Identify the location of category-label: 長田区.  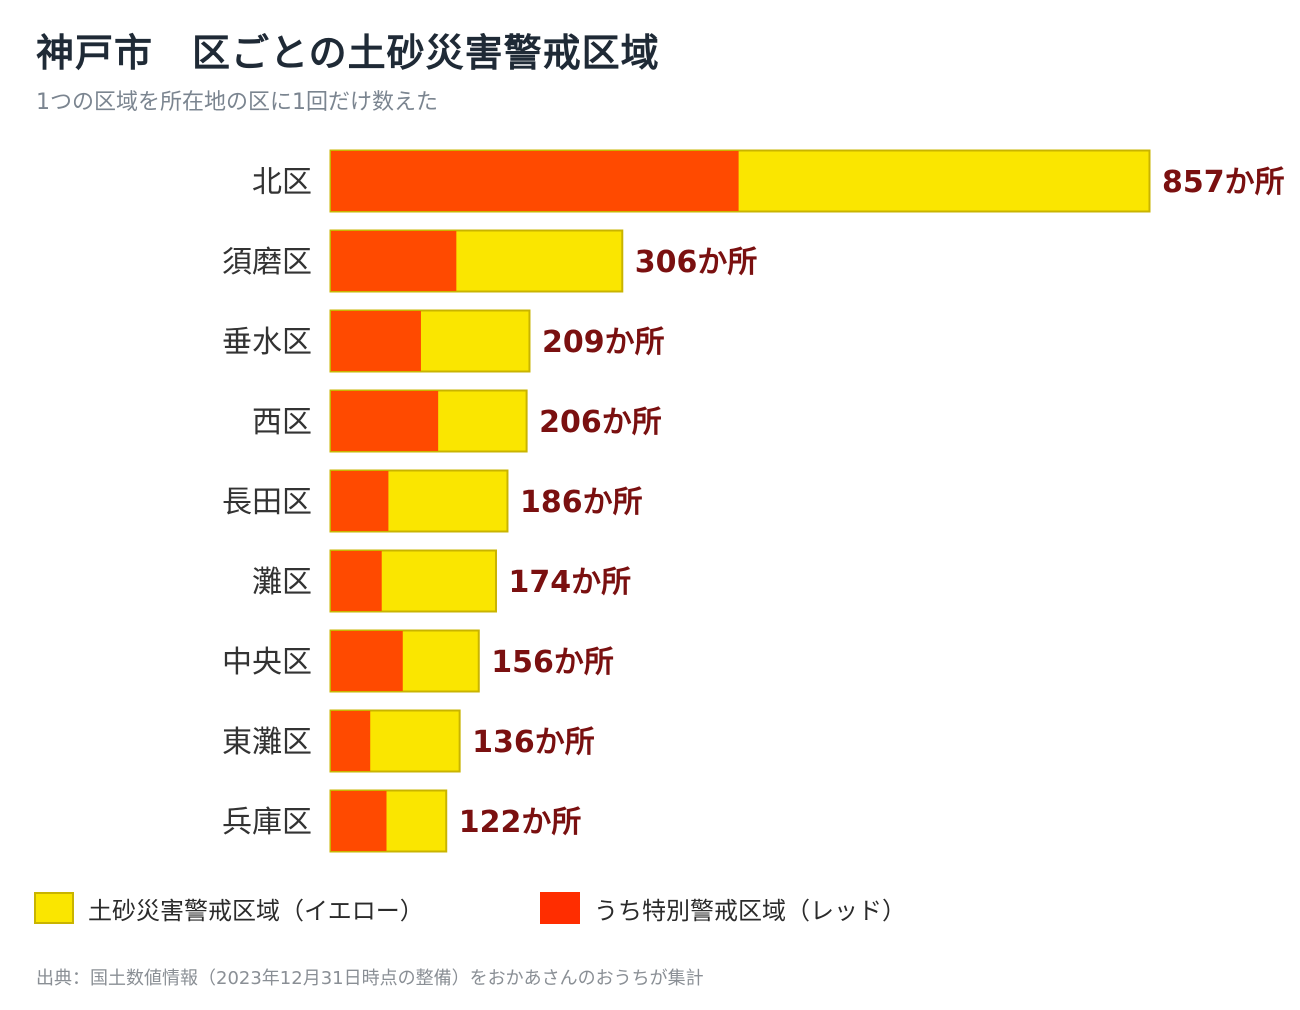
(267, 502).